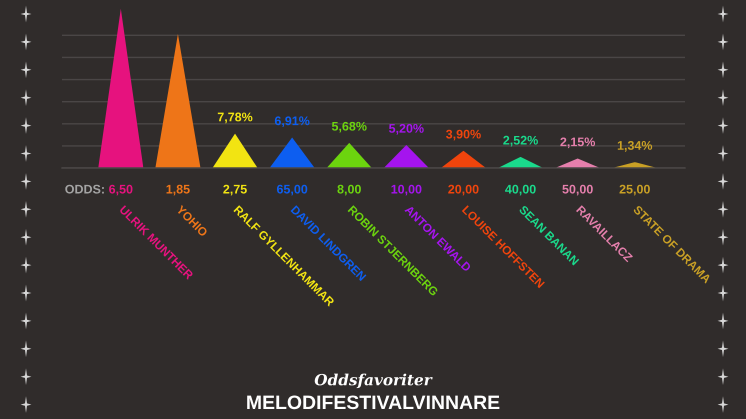  Describe the element at coordinates (84, 189) in the screenshot. I see `text: ODDS:` at that location.